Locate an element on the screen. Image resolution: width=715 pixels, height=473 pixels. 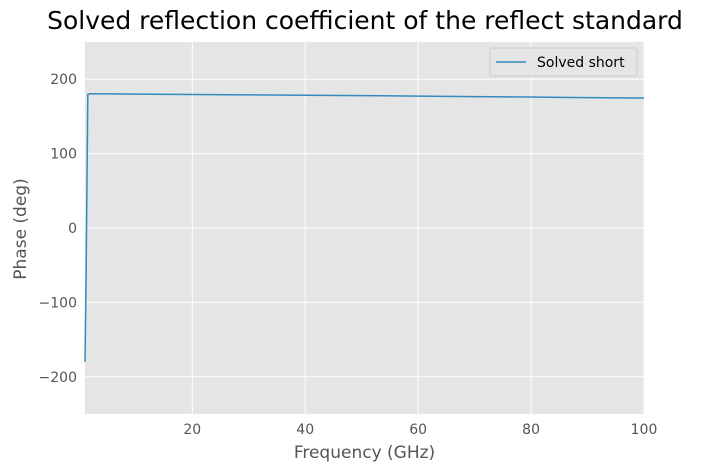
y-tick-labels: −200 −100 0 100 200 is located at coordinates (58, 229).